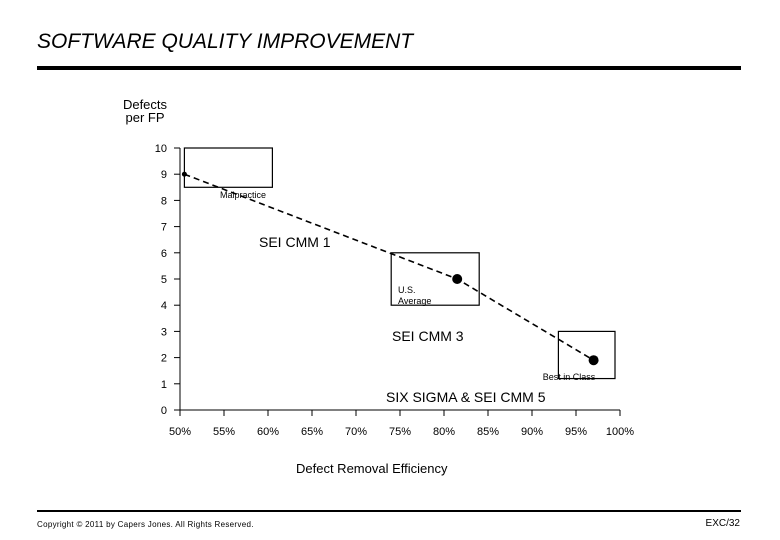 The image size is (780, 540). Describe the element at coordinates (164, 411) in the screenshot. I see `y-tick-label: 0` at that location.